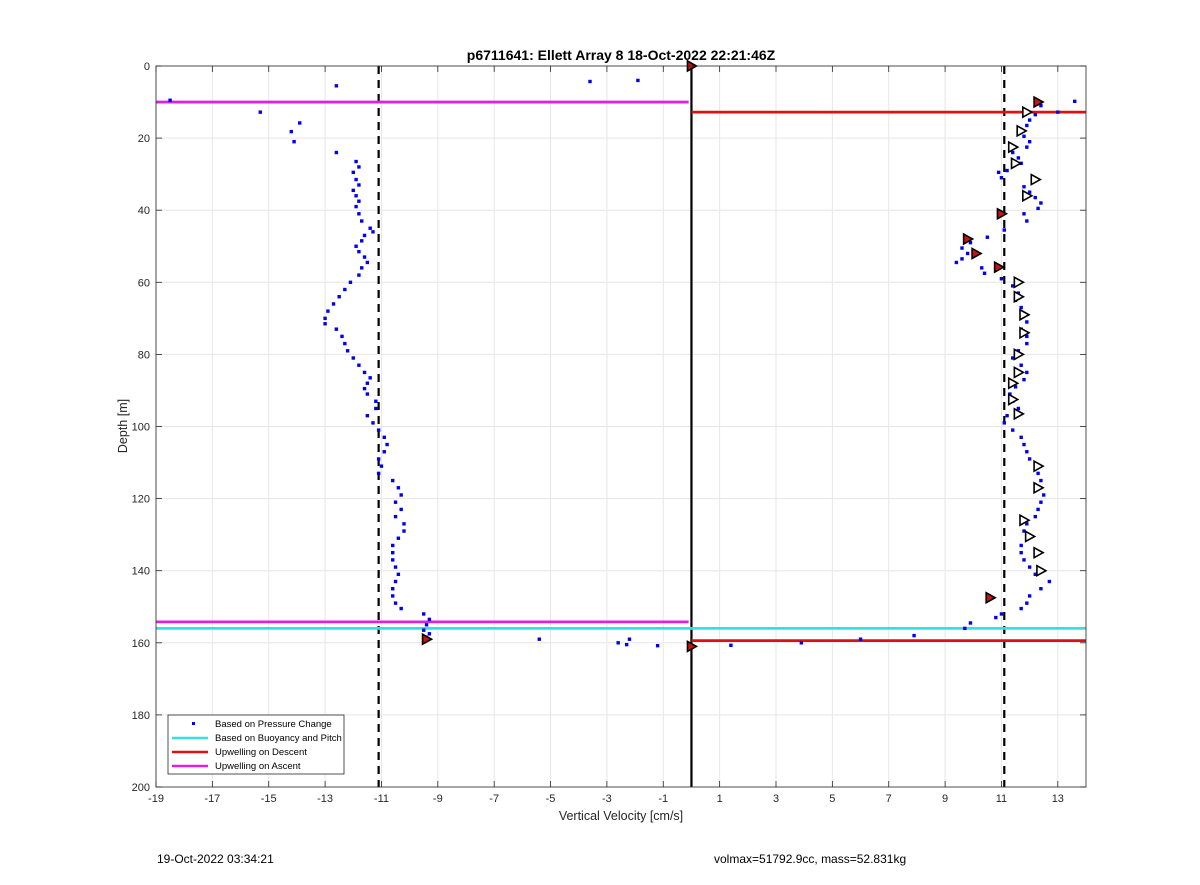 This screenshot has height=885, width=1200. What do you see at coordinates (141, 572) in the screenshot?
I see `y-tick-label: 140` at bounding box center [141, 572].